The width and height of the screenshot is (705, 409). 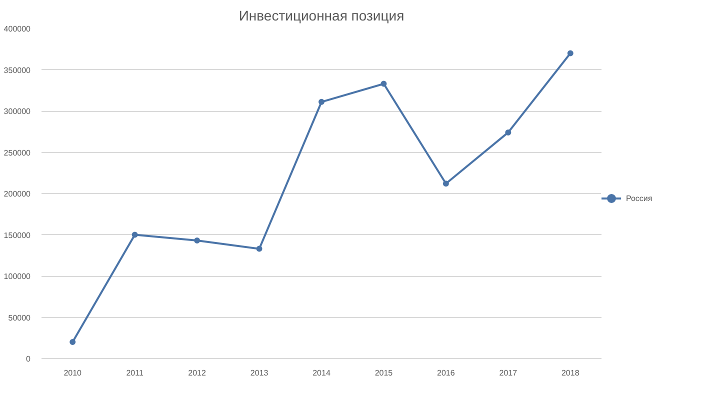 What do you see at coordinates (446, 373) in the screenshot?
I see `x-tick-label: 2016` at bounding box center [446, 373].